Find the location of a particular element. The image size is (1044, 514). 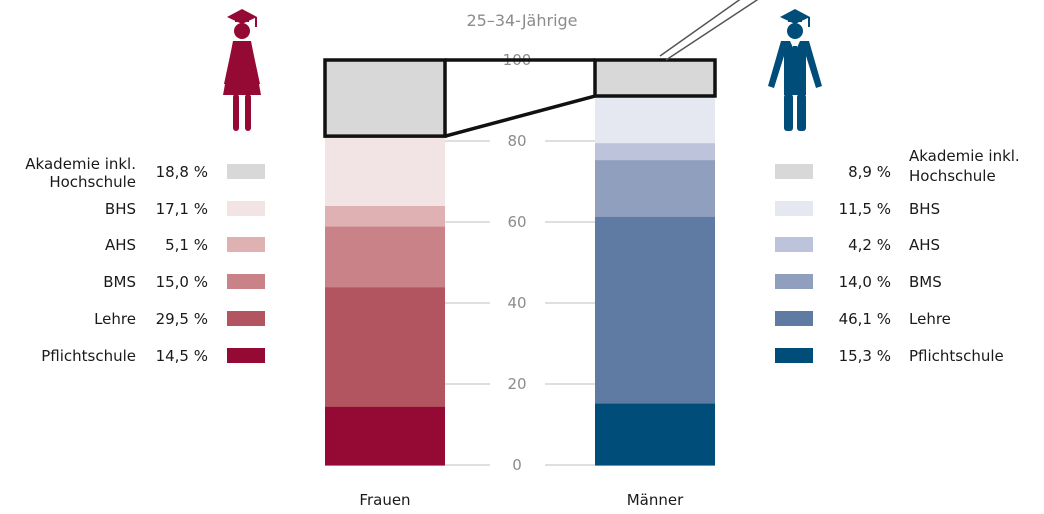

male-graduate-icon is located at coordinates (795, 70).